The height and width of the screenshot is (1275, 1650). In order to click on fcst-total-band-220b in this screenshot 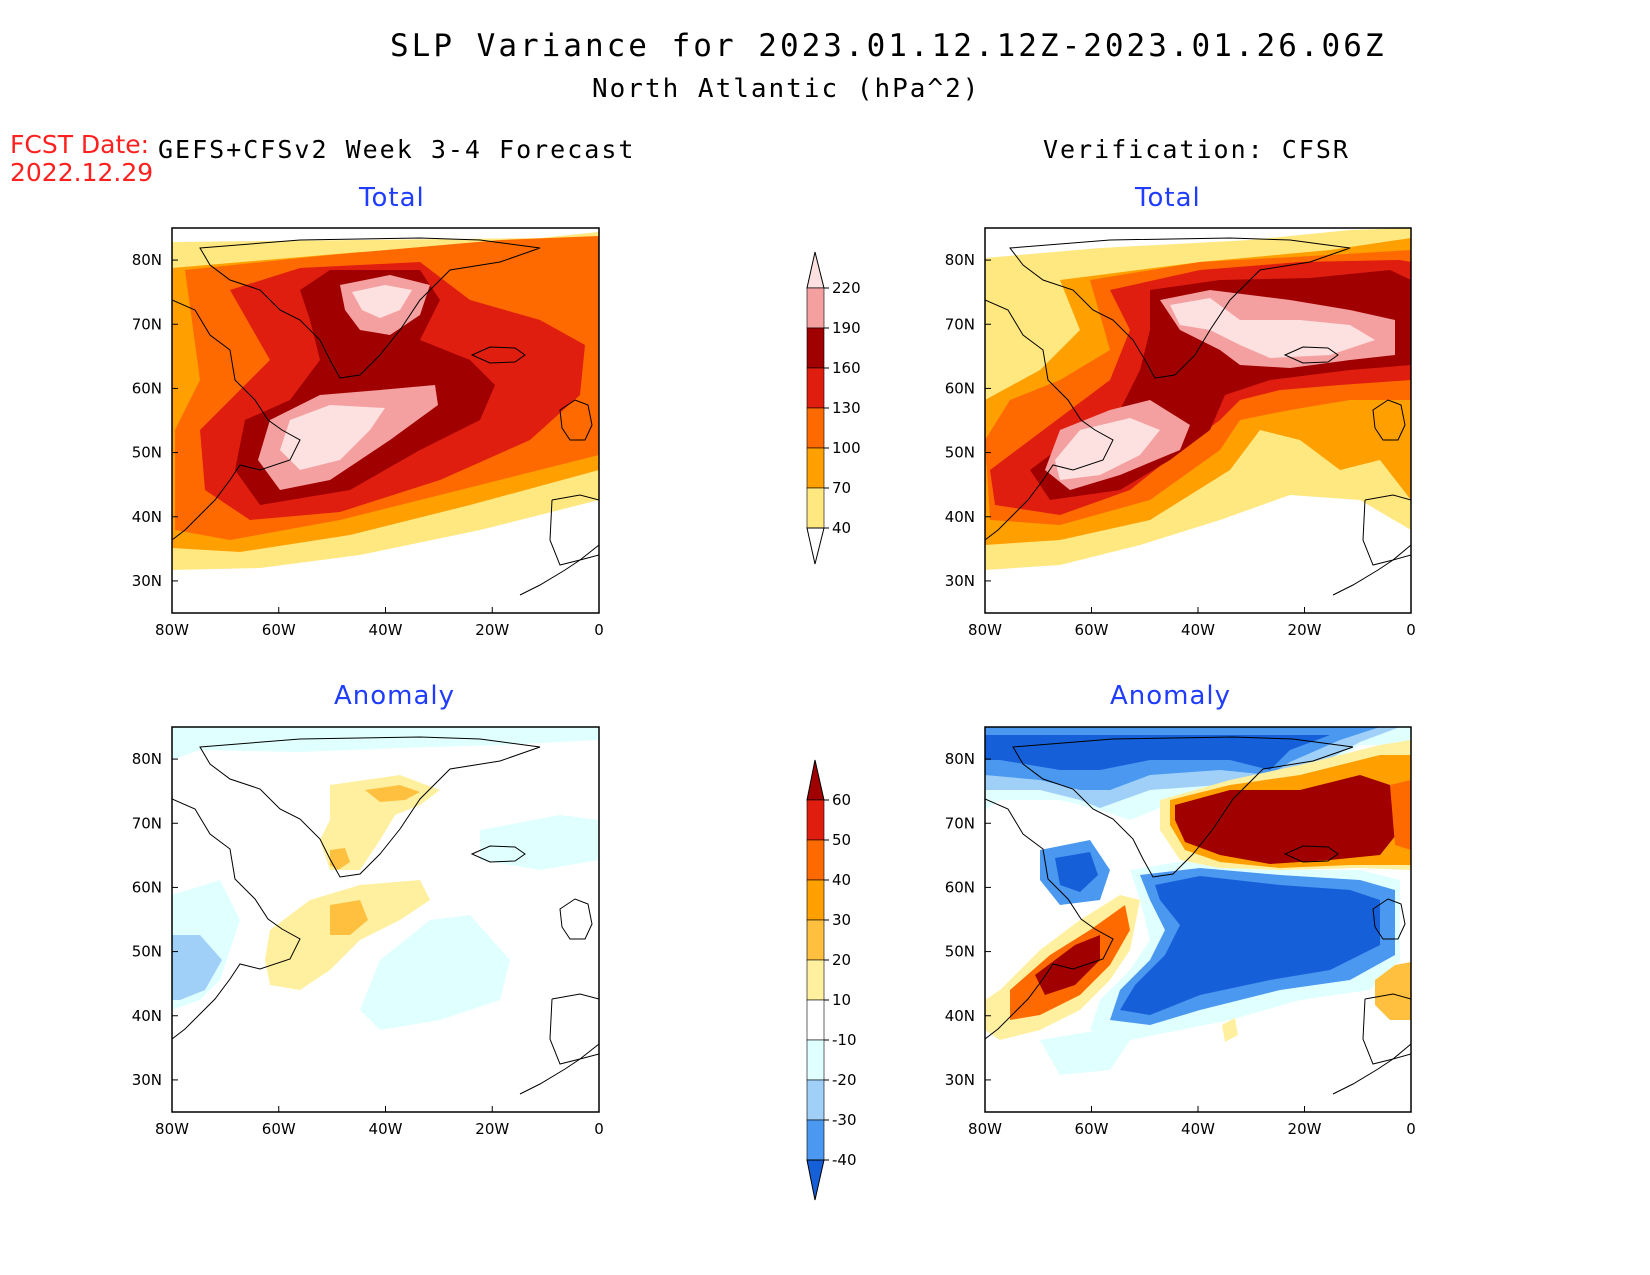, I will do `click(332, 437)`.